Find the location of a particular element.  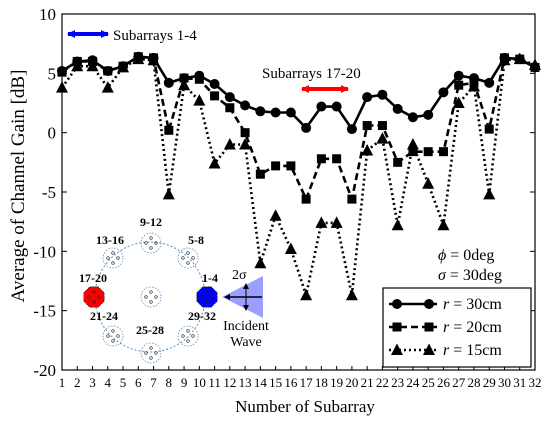

legend-value: = 20cm is located at coordinates (475, 327).